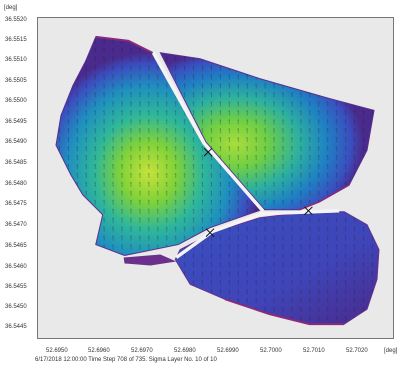 This screenshot has width=400, height=368. What do you see at coordinates (314, 351) in the screenshot?
I see `x-tick-label: 52.7010` at bounding box center [314, 351].